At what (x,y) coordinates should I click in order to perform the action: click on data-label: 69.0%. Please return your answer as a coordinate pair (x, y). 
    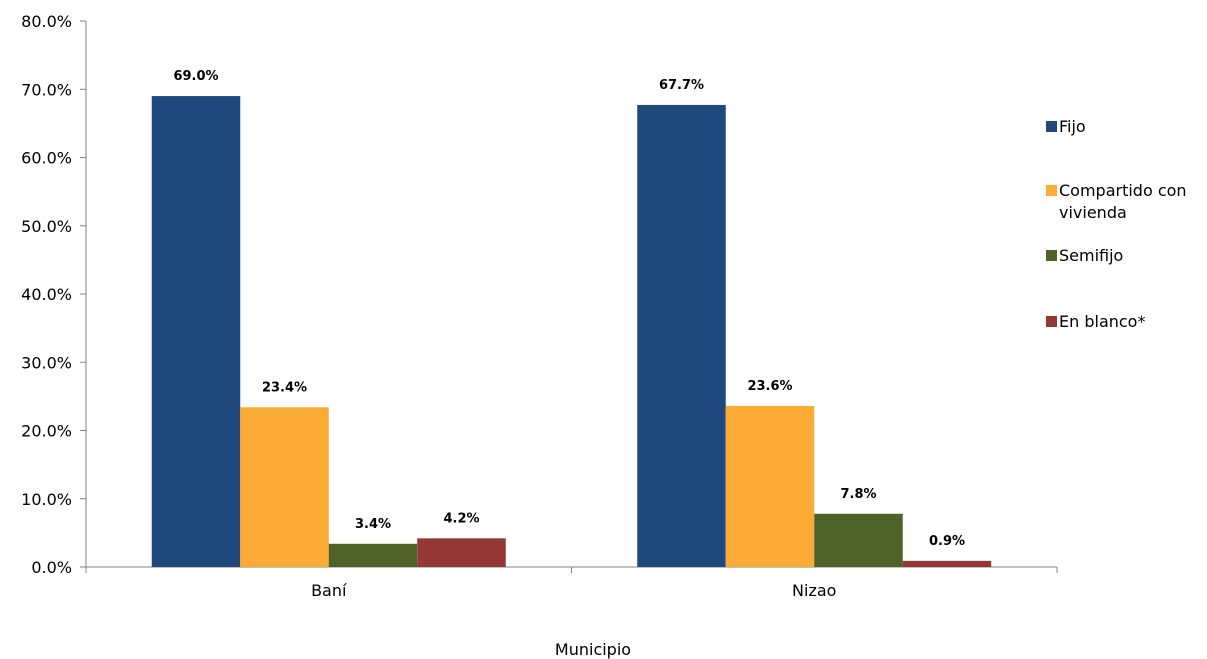
    Looking at the image, I should click on (195, 76).